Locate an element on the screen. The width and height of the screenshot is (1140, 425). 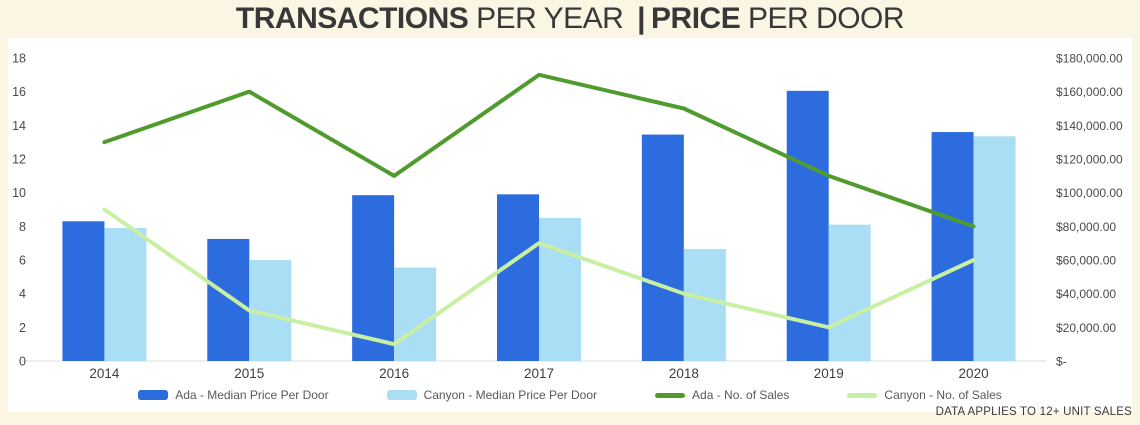
legend-item-canyon-price: Canyon - Median Price Per Door is located at coordinates (492, 395).